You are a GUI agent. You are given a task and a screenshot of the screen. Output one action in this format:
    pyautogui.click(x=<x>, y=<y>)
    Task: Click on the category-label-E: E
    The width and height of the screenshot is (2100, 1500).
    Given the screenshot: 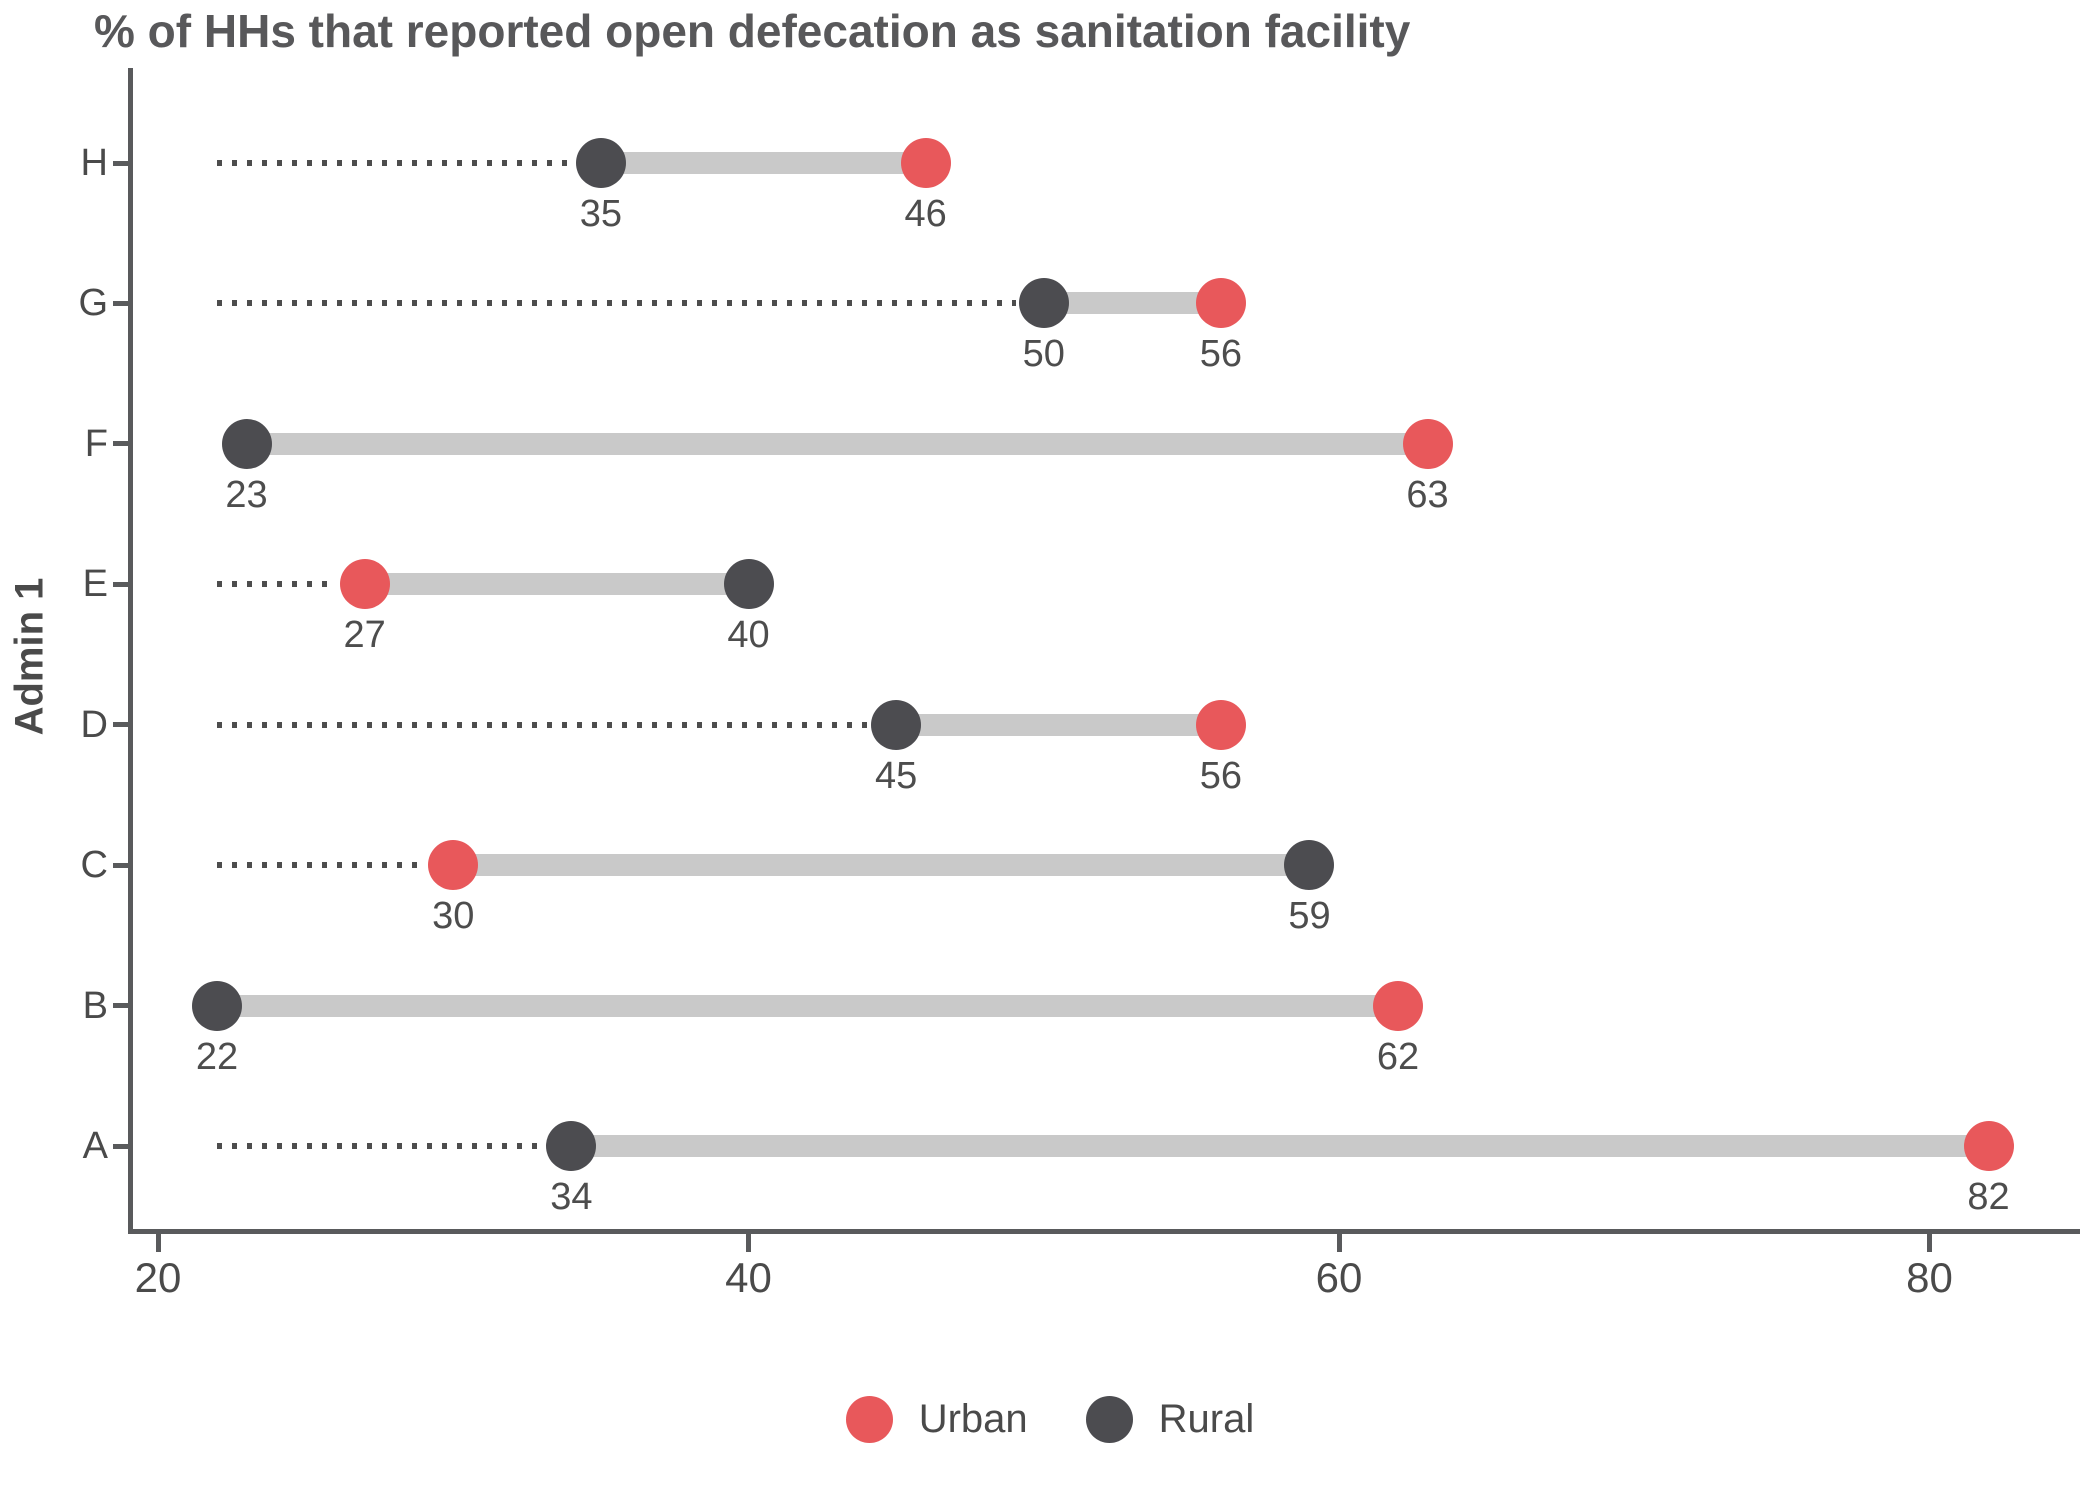 What is the action you would take?
    pyautogui.click(x=95, y=584)
    